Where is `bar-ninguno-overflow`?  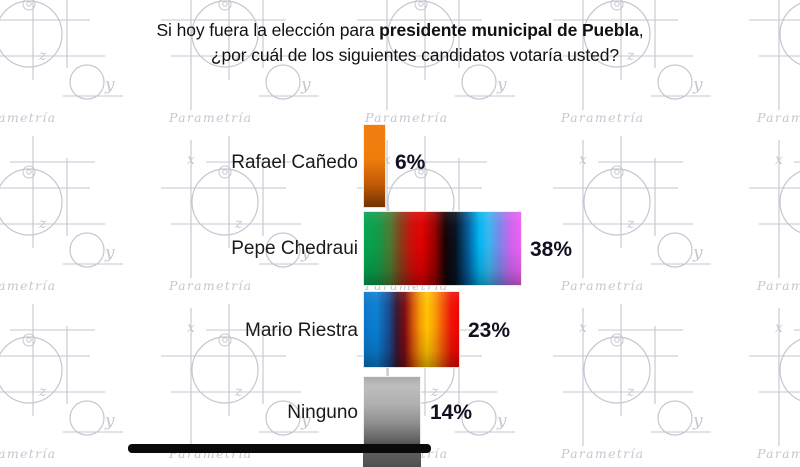 bar-ninguno-overflow is located at coordinates (392, 459).